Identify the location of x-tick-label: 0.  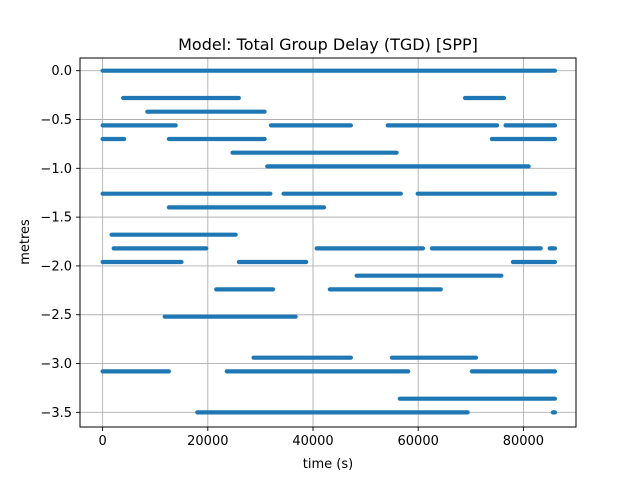
(102, 441).